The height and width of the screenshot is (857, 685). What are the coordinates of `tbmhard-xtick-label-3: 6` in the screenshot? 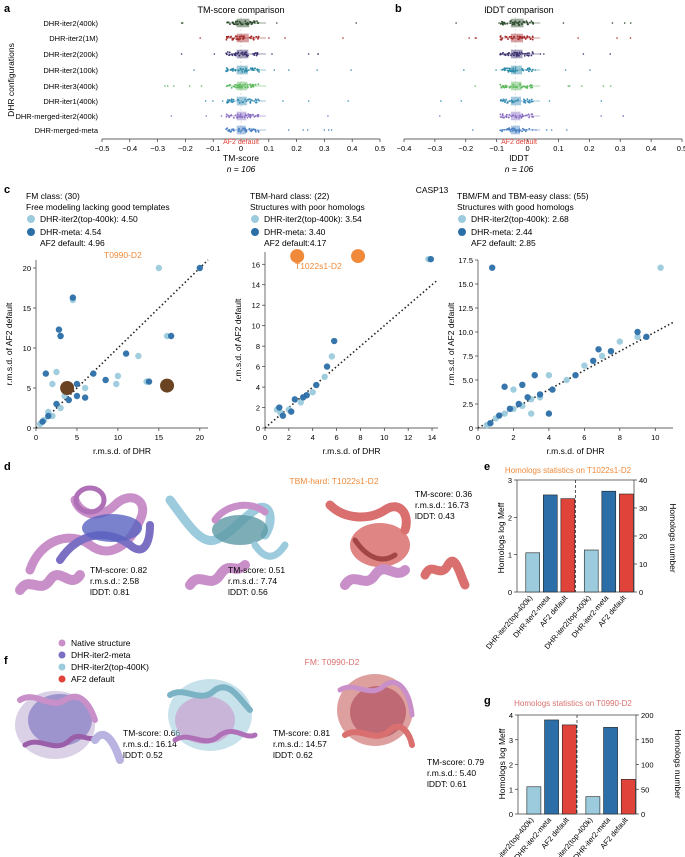 It's located at (337, 437).